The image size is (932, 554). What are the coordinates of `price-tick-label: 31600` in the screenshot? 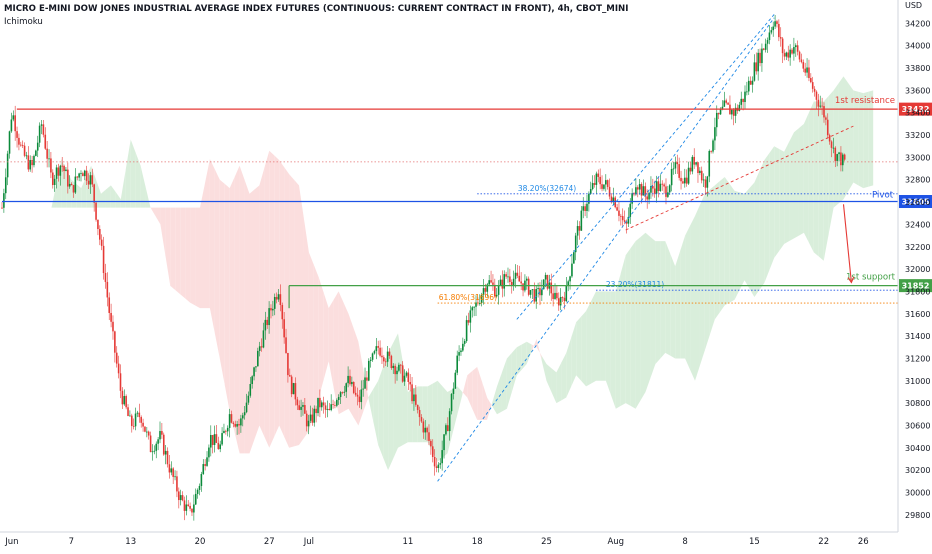 It's located at (917, 314).